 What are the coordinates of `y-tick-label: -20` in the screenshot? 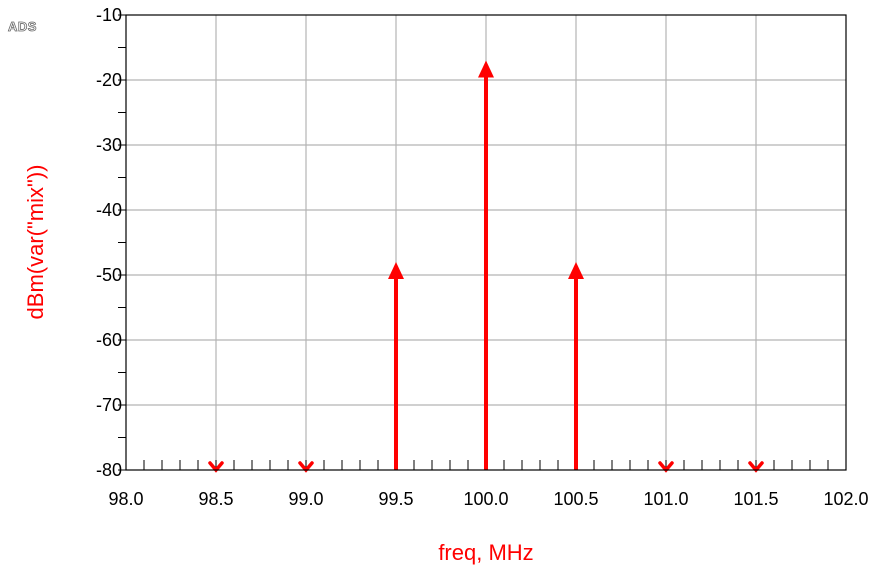 It's located at (109, 80).